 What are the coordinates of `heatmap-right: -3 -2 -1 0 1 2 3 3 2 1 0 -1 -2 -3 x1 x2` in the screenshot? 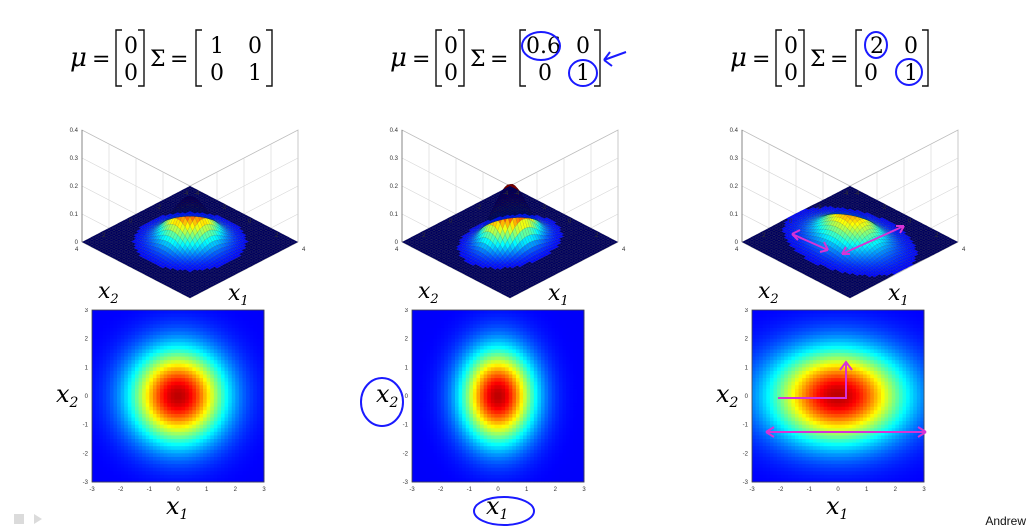 It's located at (821, 415).